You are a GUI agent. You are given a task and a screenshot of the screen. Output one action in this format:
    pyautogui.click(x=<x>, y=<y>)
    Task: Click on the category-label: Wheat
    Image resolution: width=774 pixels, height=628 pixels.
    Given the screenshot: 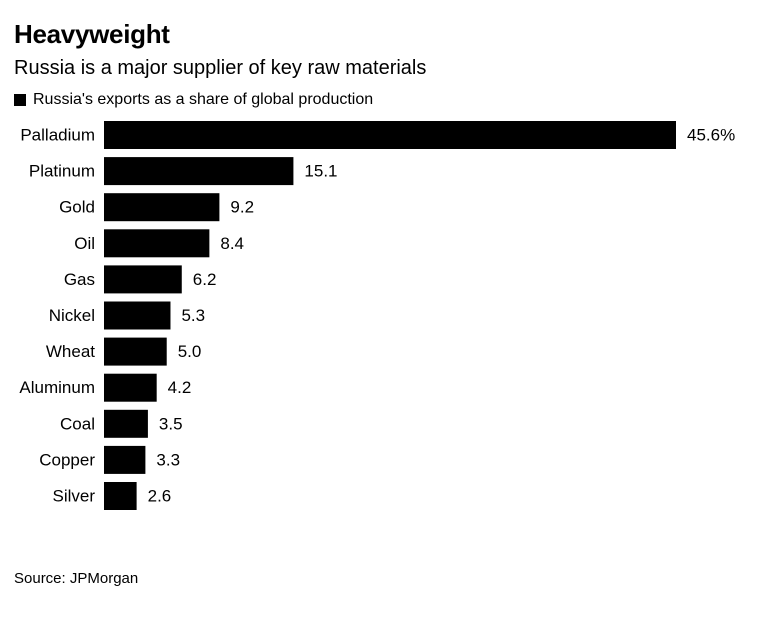 What is the action you would take?
    pyautogui.click(x=70, y=351)
    